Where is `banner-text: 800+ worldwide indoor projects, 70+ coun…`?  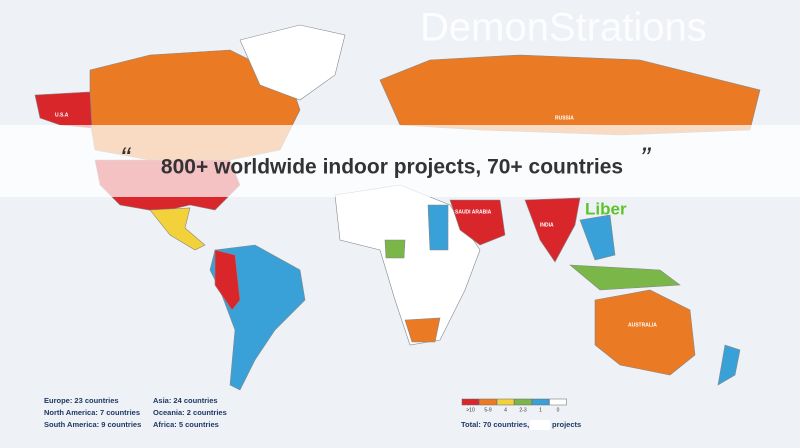
banner-text: 800+ worldwide indoor projects, 70+ coun… is located at coordinates (392, 167).